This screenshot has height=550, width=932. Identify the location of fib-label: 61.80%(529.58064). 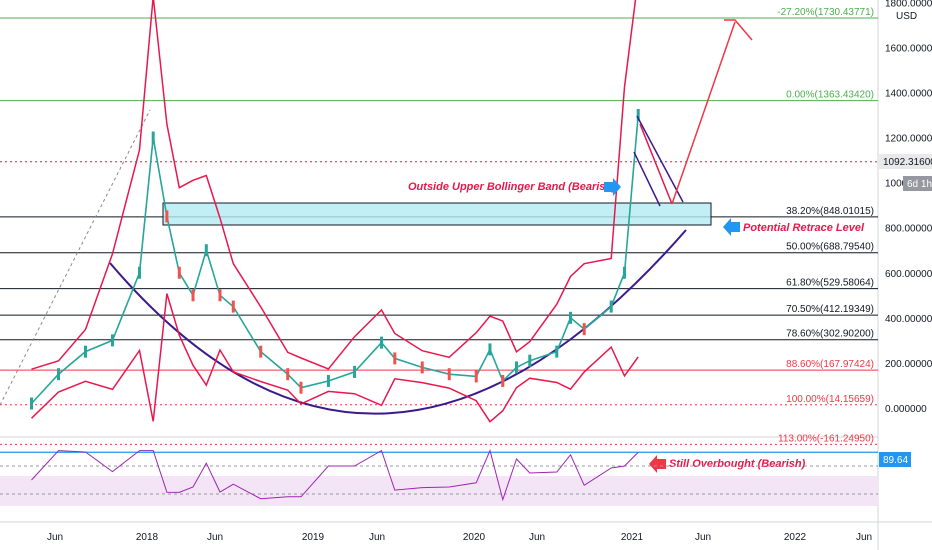
(830, 283).